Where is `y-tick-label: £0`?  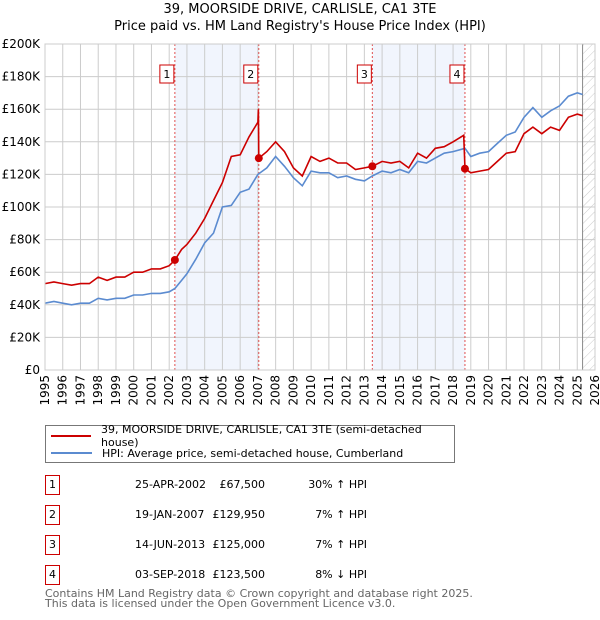 y-tick-label: £0 is located at coordinates (32, 370).